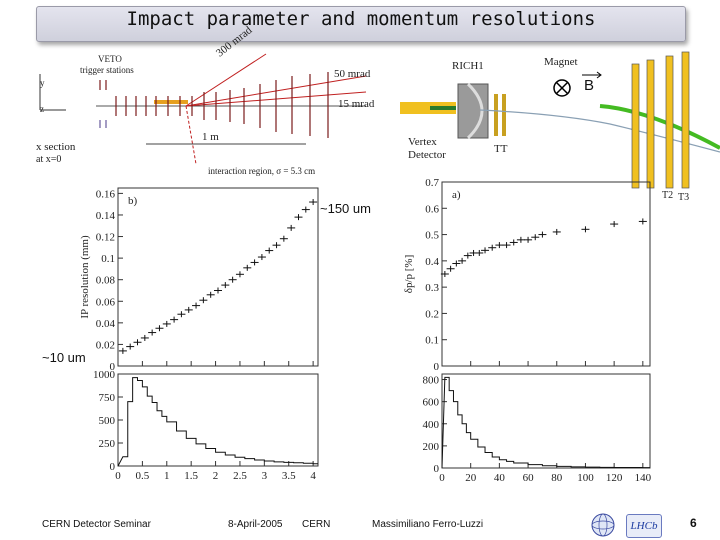 The width and height of the screenshot is (720, 540). What do you see at coordinates (471, 478) in the screenshot?
I see `x-tick-label: 20` at bounding box center [471, 478].